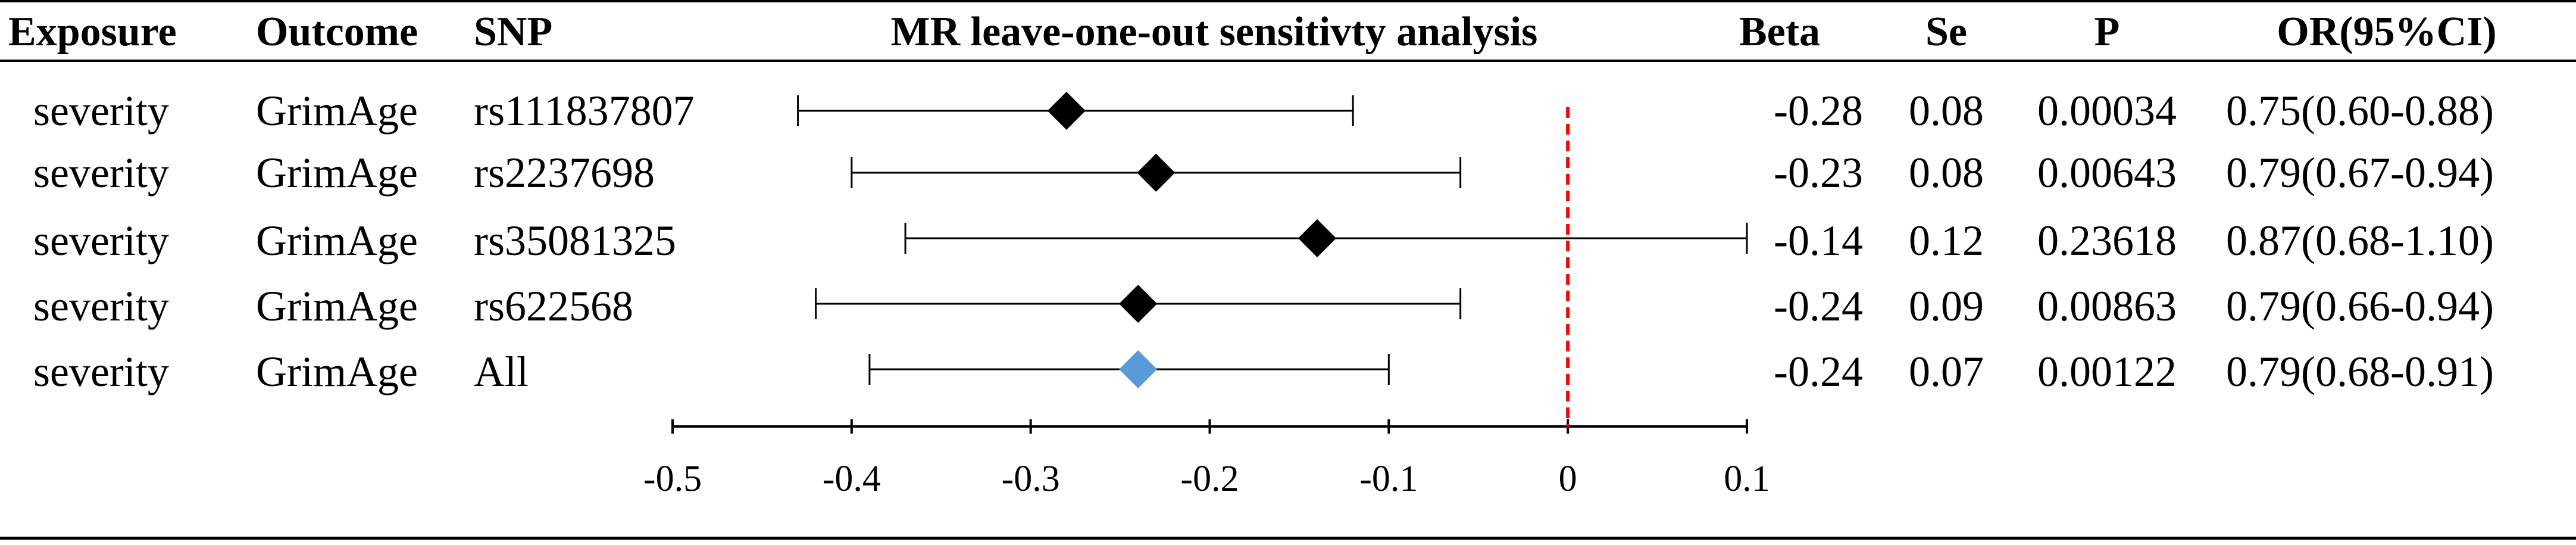 This screenshot has height=545, width=2576. I want to click on cell-p: 0.00122, so click(2107, 371).